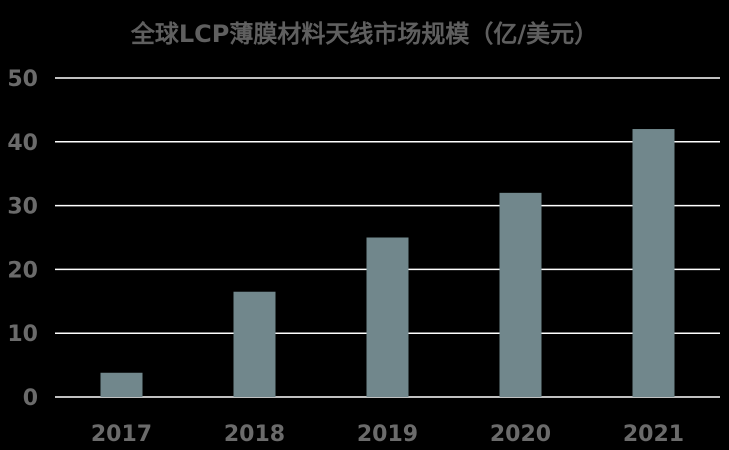 The height and width of the screenshot is (450, 729). I want to click on x-tick-label: 2021, so click(653, 434).